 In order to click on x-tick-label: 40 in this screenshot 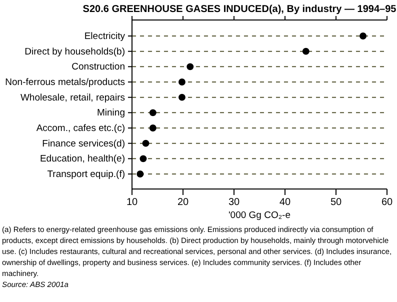, I will do `click(285, 202)`.